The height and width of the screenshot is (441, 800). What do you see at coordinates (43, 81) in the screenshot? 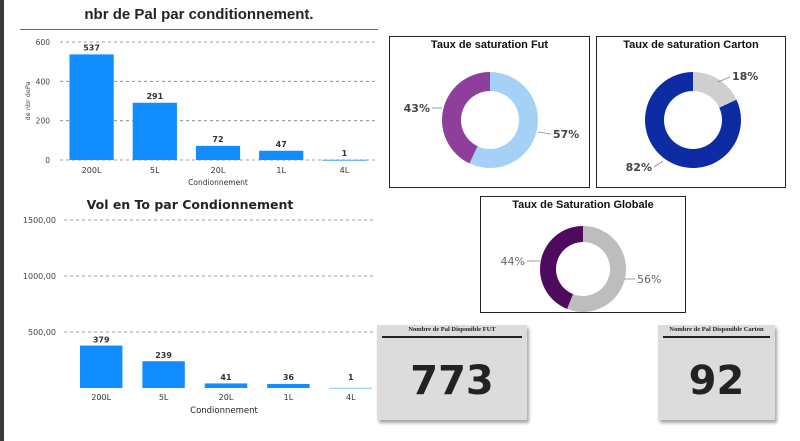
I see `y-tick-label: 400` at bounding box center [43, 81].